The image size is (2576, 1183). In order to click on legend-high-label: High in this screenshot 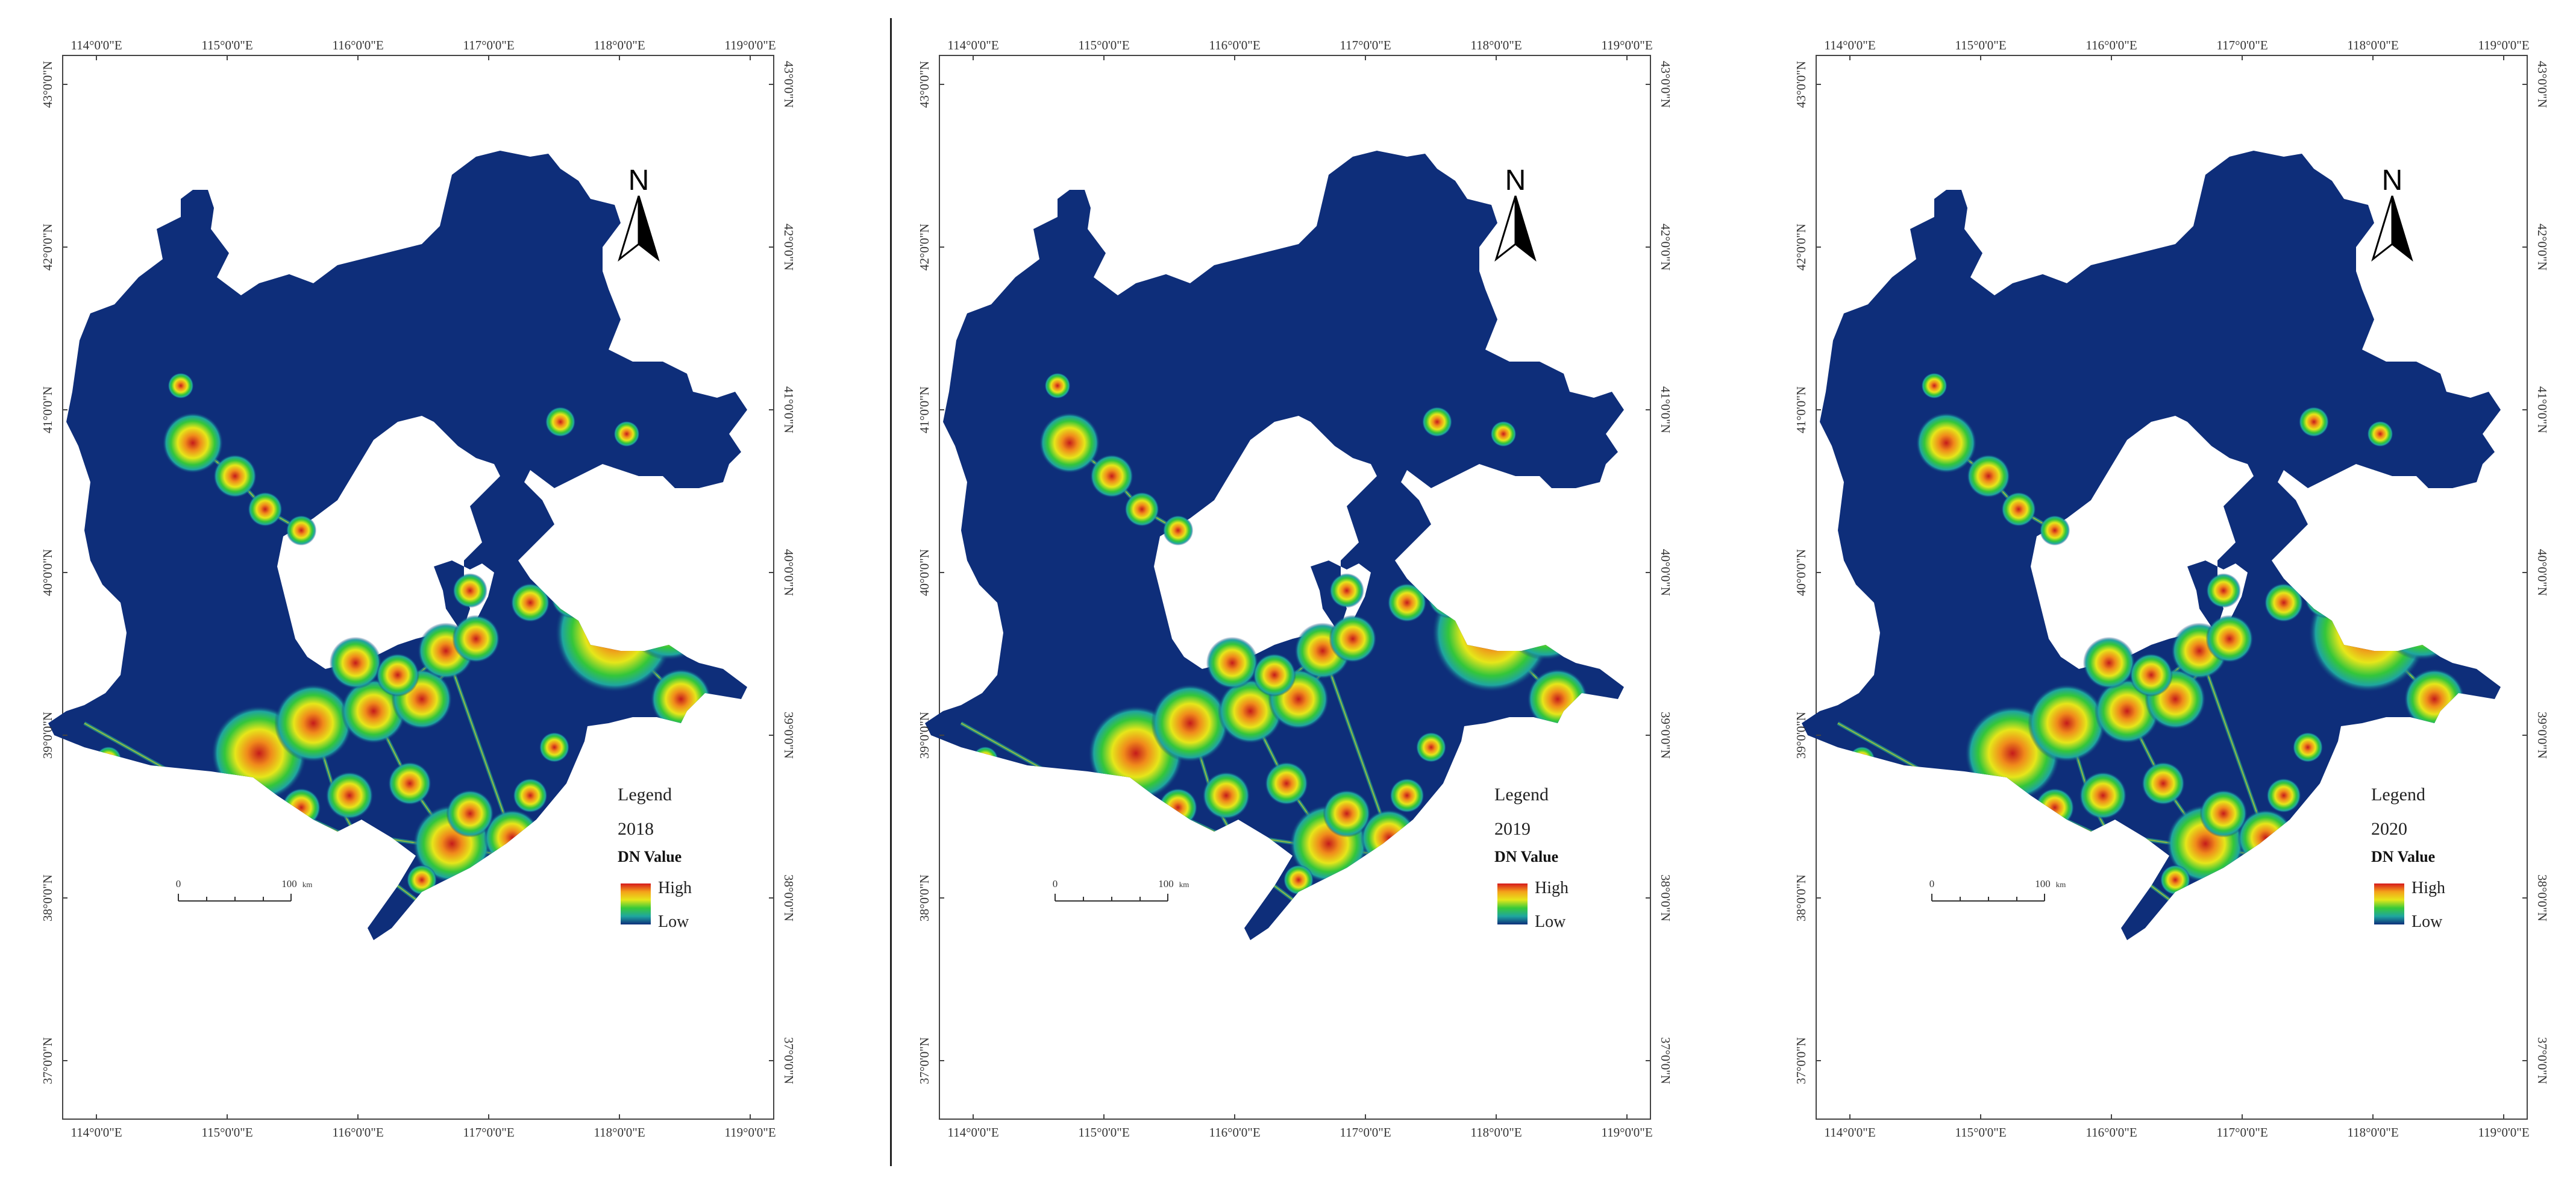, I will do `click(1551, 888)`.